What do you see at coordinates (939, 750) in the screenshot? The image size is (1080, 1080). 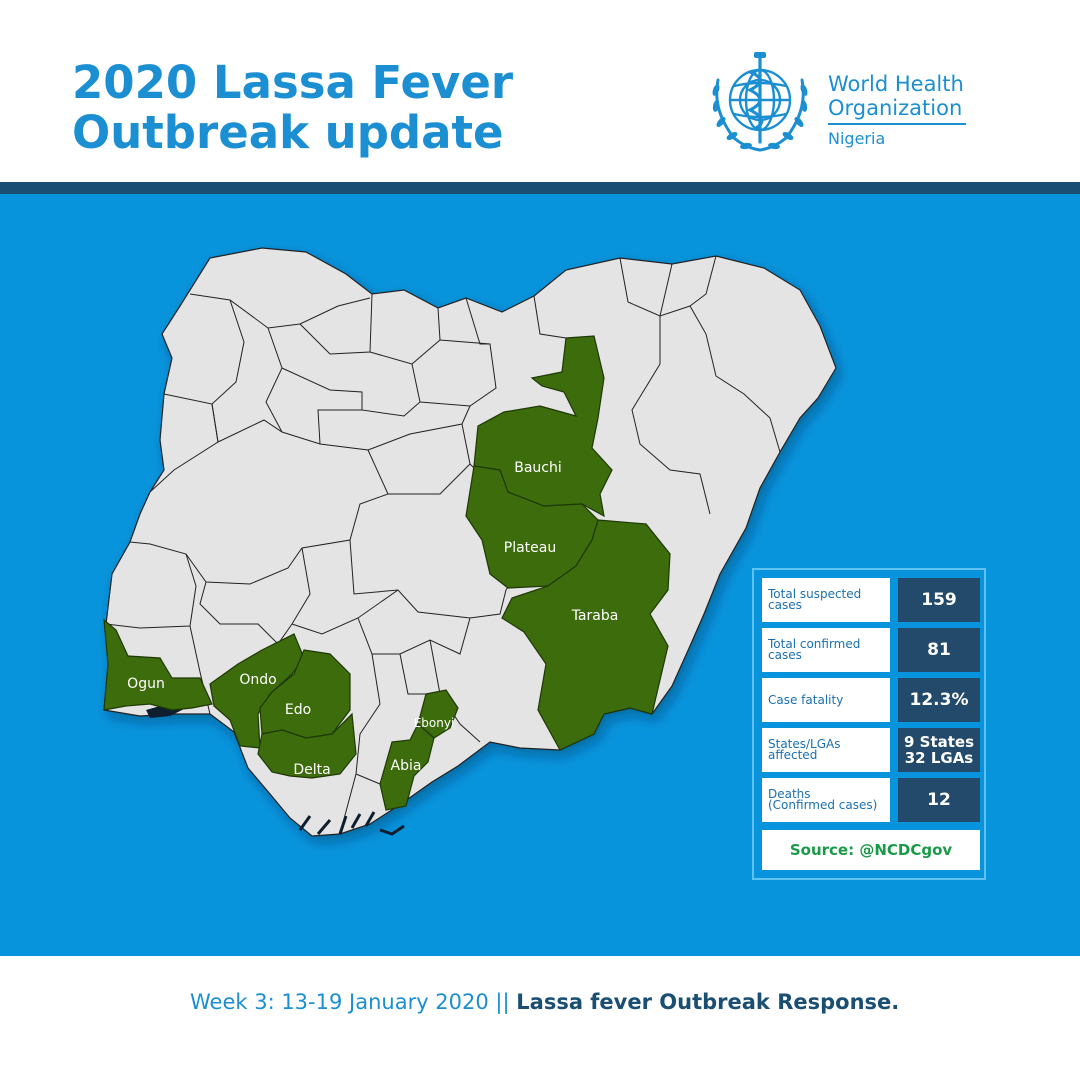 I see `stat-value: 9 States 32 LGAs` at bounding box center [939, 750].